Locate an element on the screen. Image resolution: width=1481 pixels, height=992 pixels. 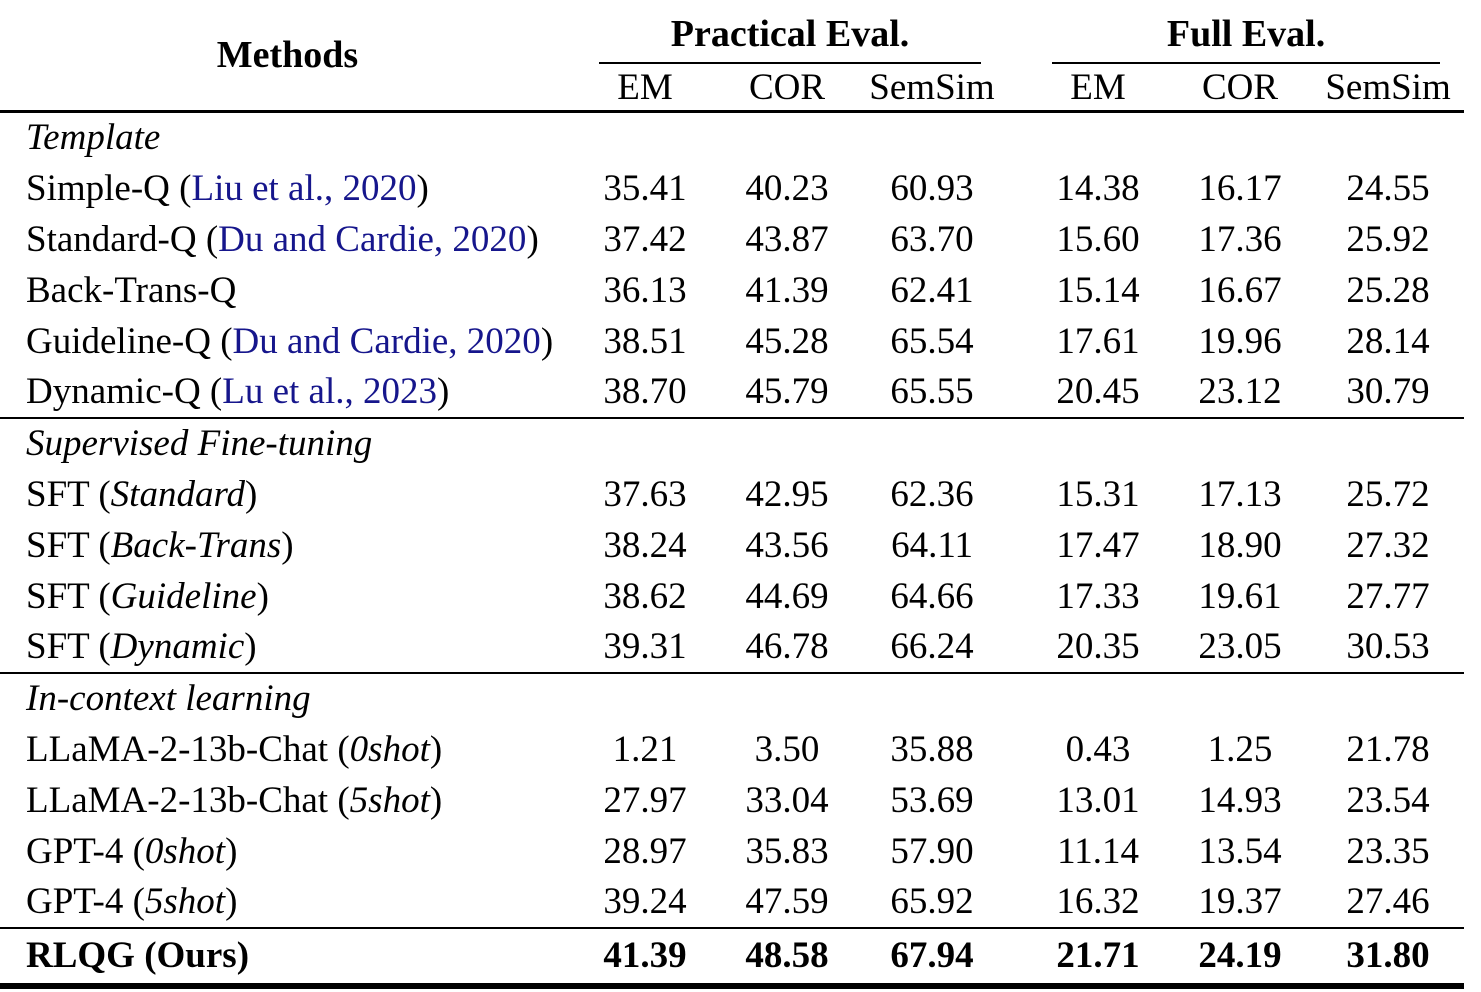
method-cell: SFT (Dynamic) is located at coordinates (141, 646).